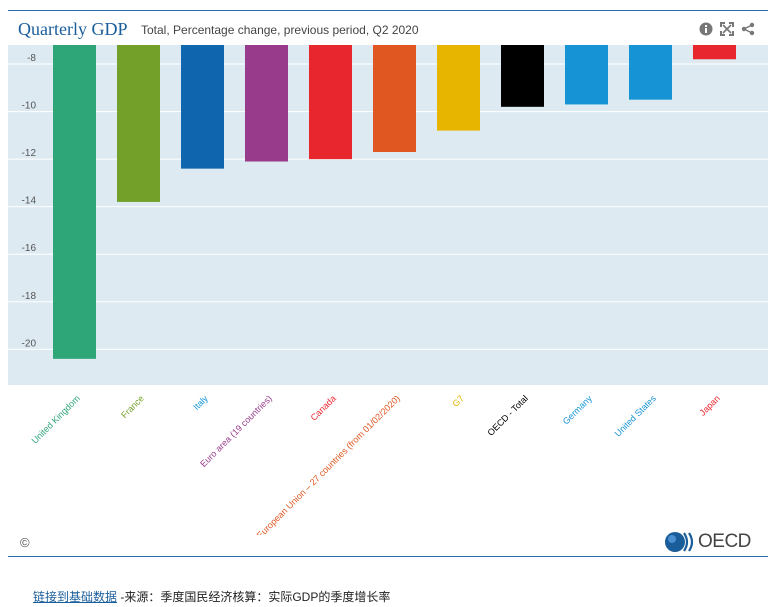 The height and width of the screenshot is (607, 776). What do you see at coordinates (714, 52) in the screenshot?
I see `bar-japan` at bounding box center [714, 52].